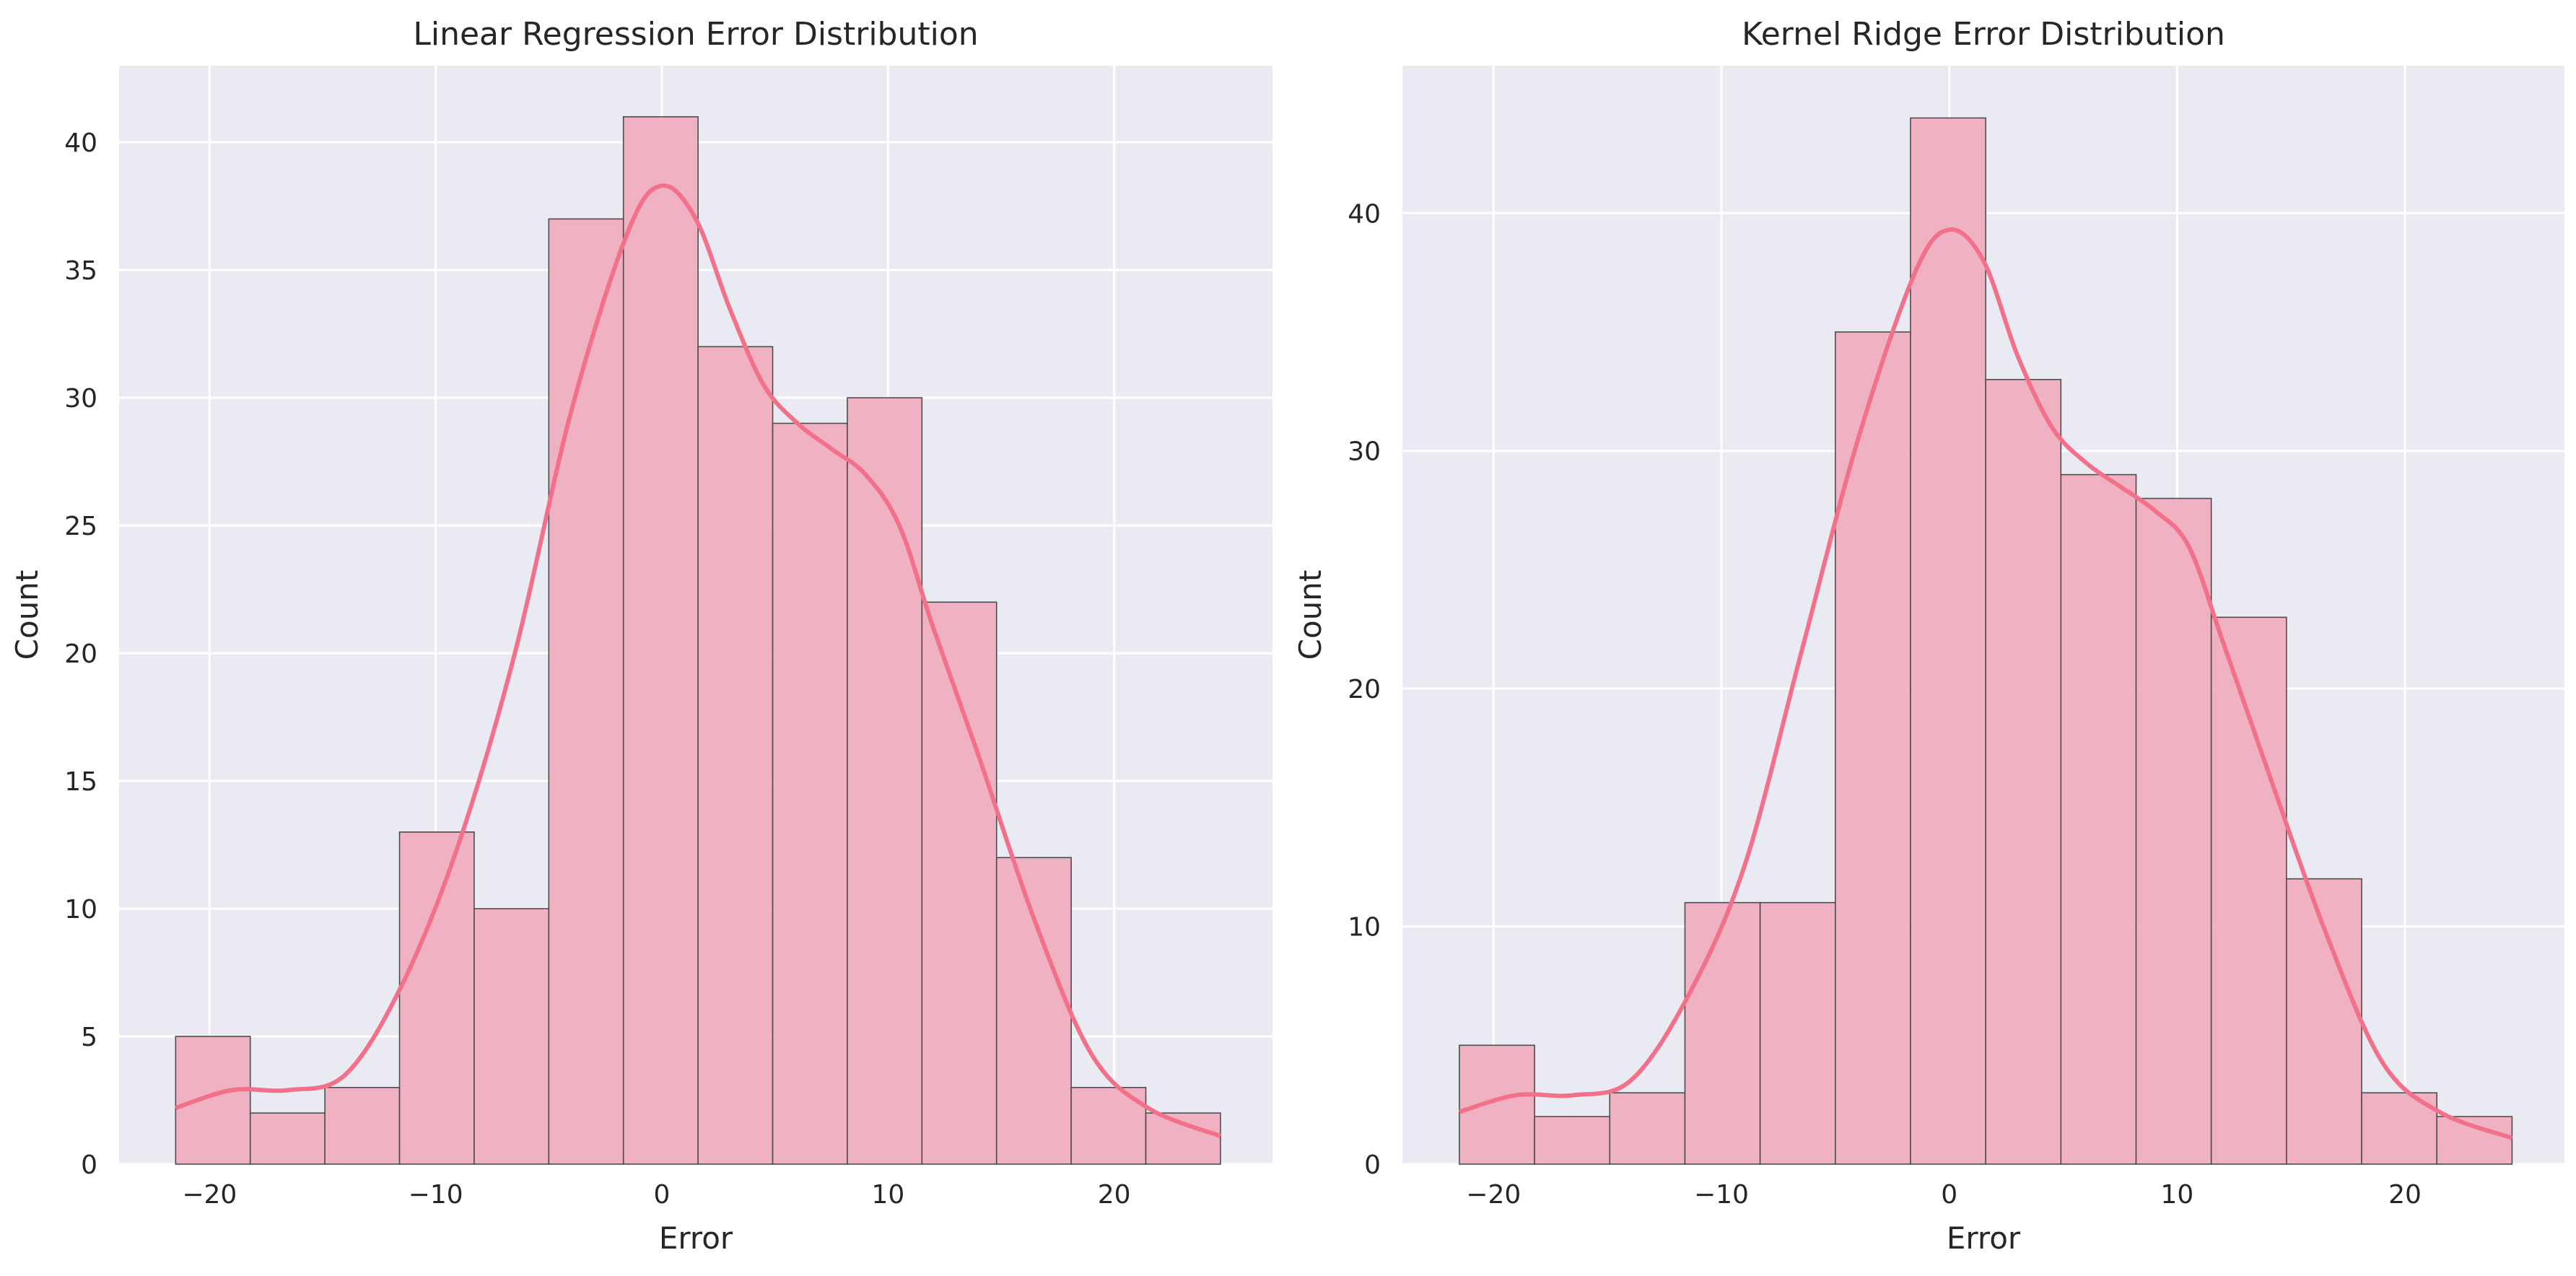 The width and height of the screenshot is (2576, 1276). Describe the element at coordinates (89, 1037) in the screenshot. I see `y-tick-label: 5` at that location.